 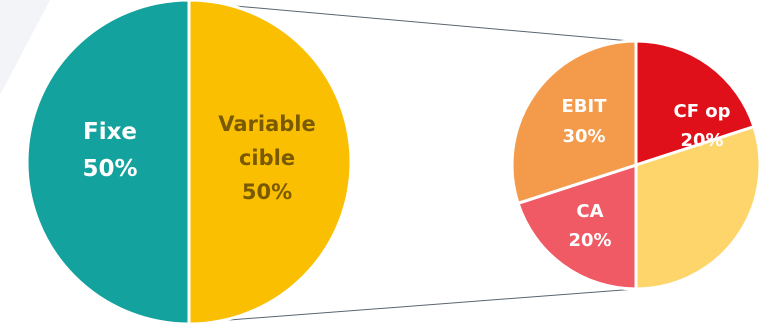 I want to click on sub-pie-slice-ca, so click(x=577, y=227).